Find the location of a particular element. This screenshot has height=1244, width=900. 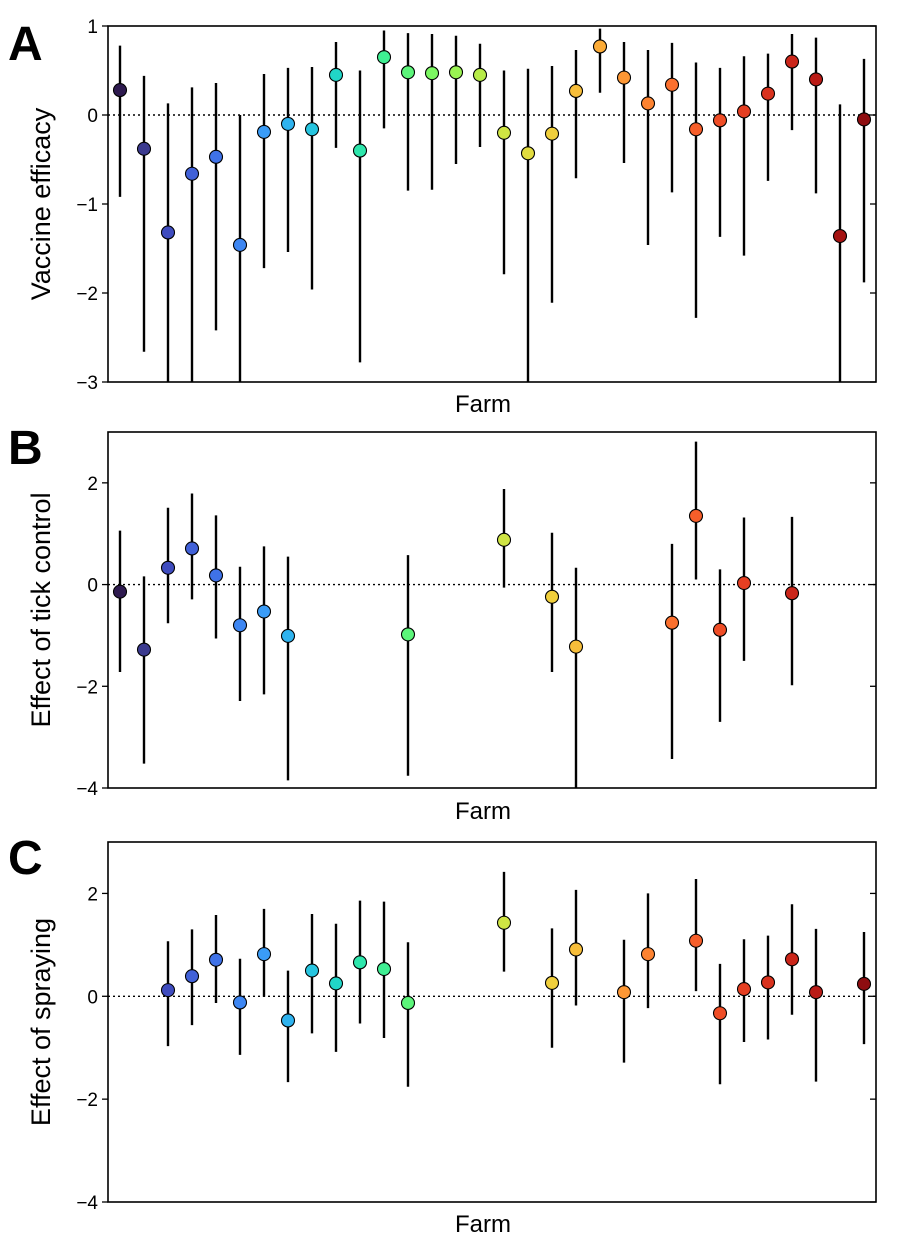

panel-c-farm-8-point is located at coordinates (288, 1020).